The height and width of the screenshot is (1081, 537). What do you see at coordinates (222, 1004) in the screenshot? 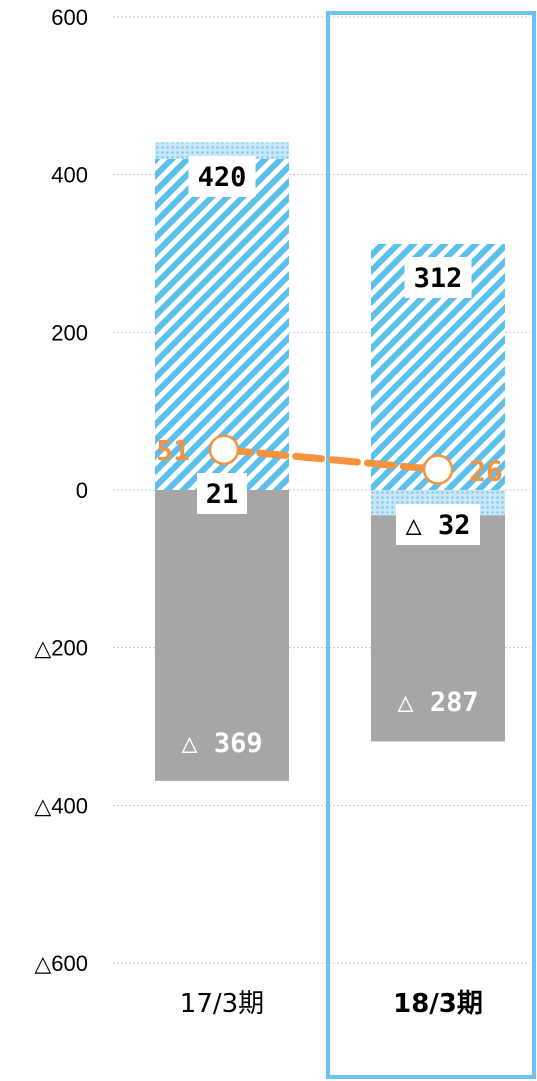
I see `x-tick-label: 17/3期` at bounding box center [222, 1004].